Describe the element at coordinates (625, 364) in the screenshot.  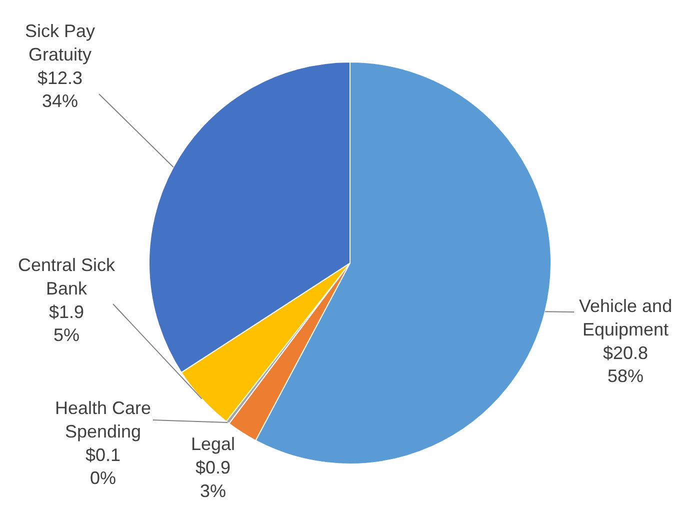
I see `data-label: $20.8 58%` at that location.